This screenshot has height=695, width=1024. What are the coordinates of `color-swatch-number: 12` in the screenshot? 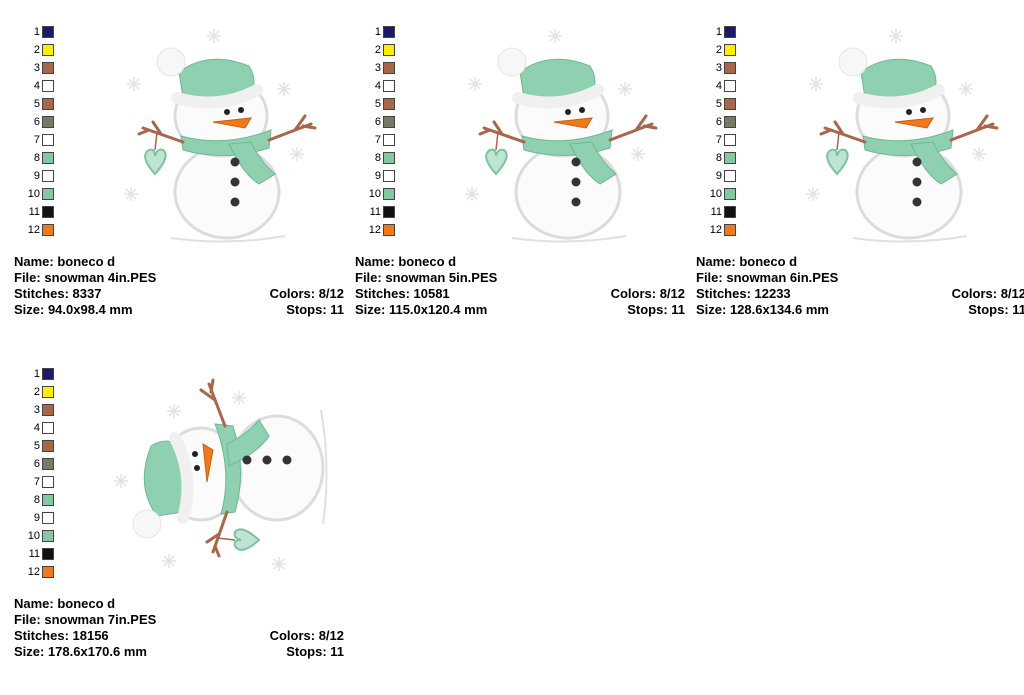 It's located at (374, 230).